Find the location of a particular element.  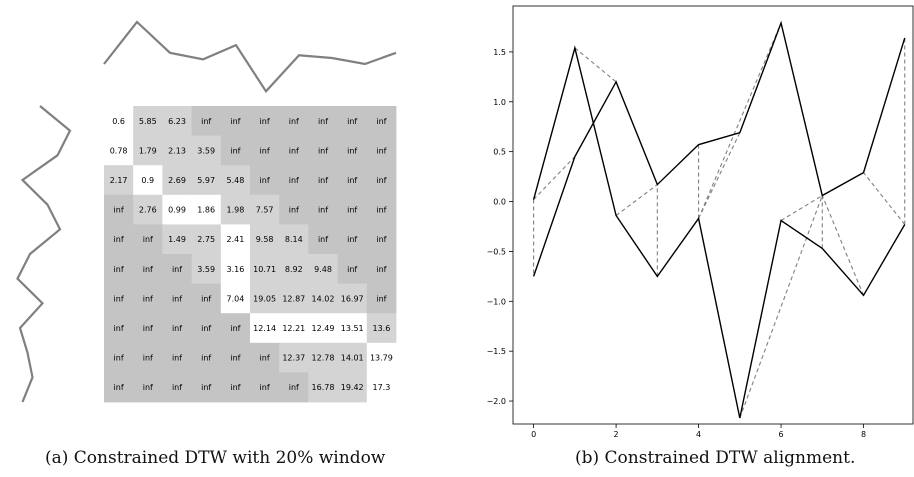

matrix-cell-value: 13.51 is located at coordinates (352, 328).